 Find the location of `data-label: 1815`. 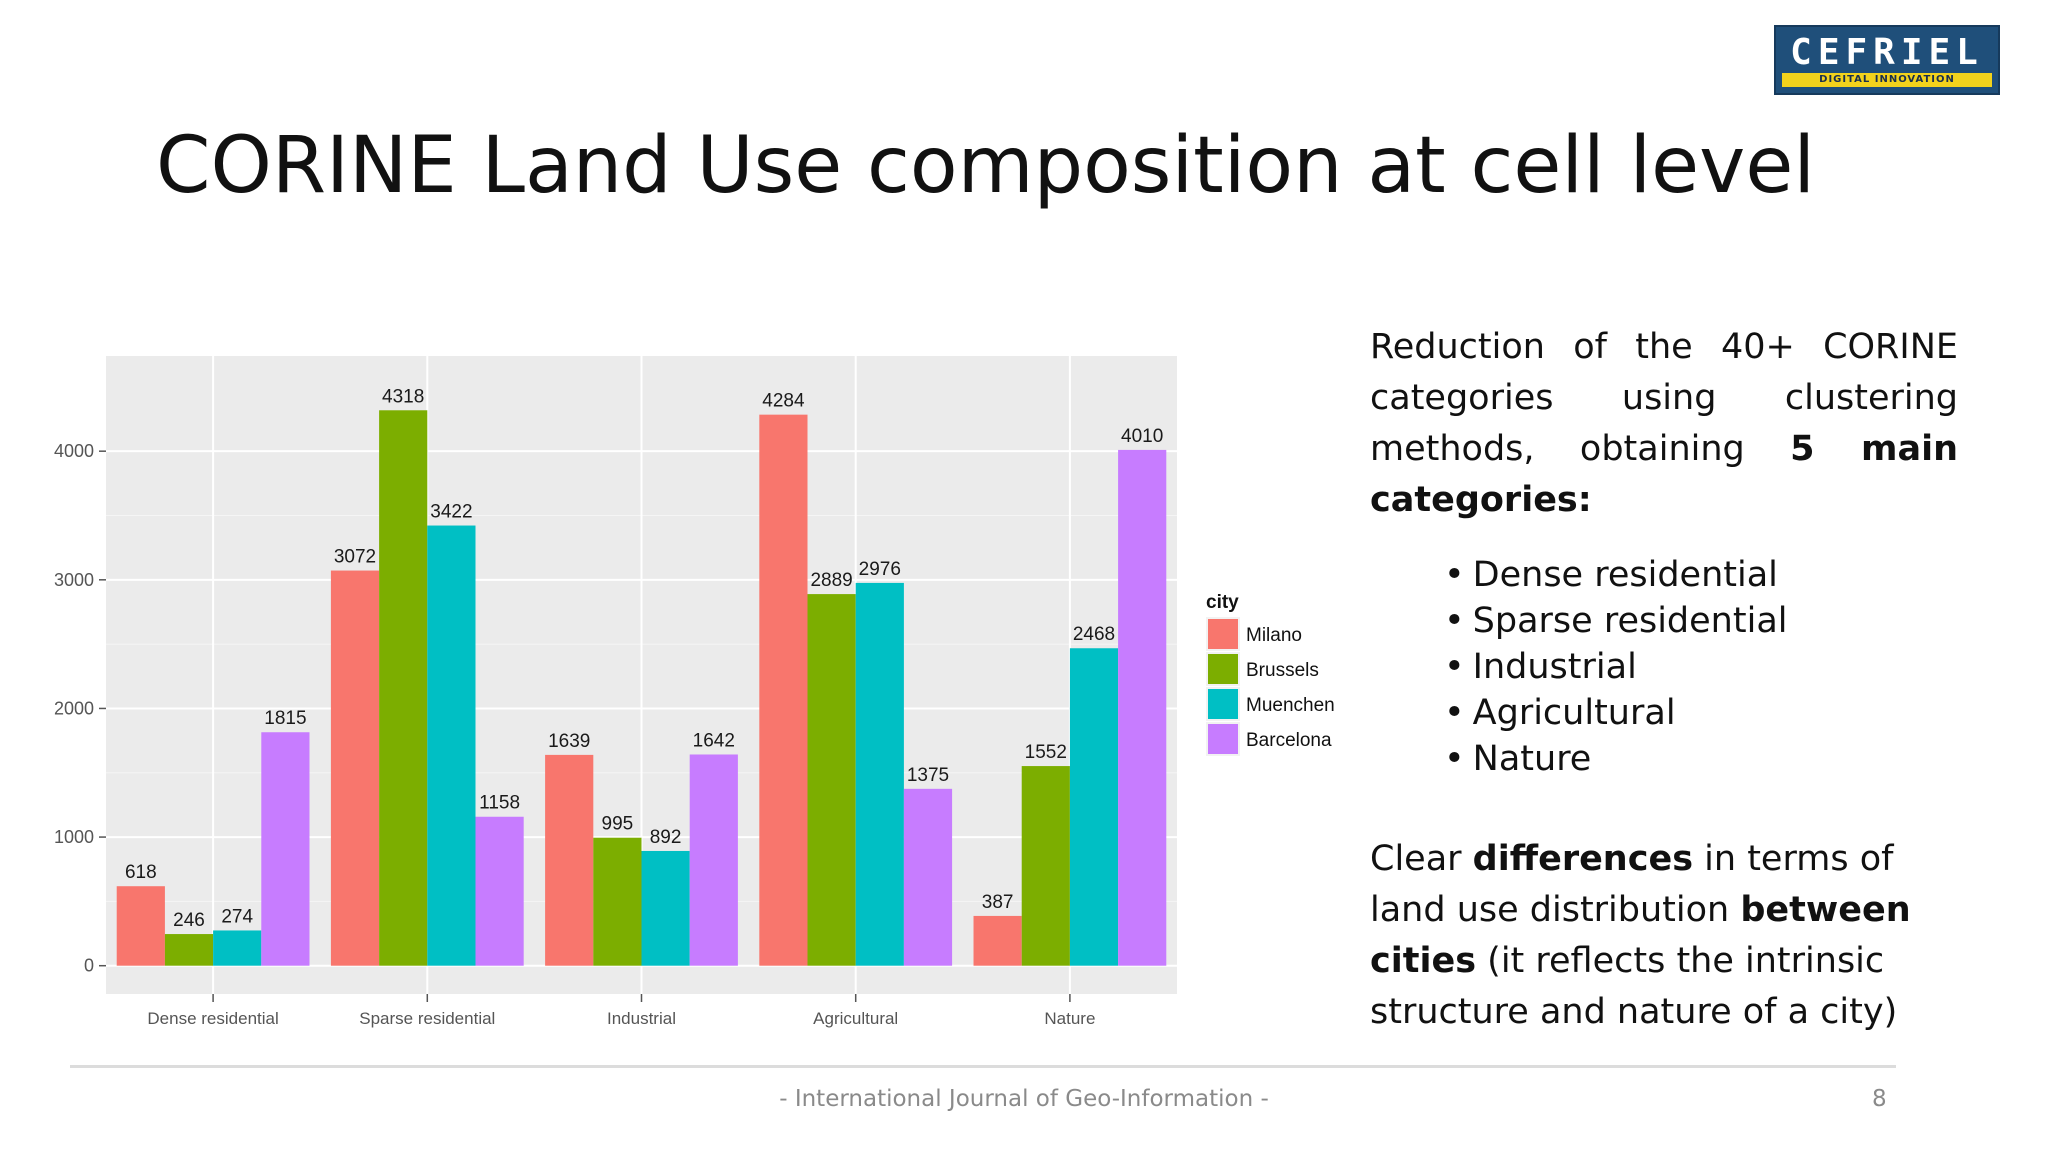

data-label: 1815 is located at coordinates (285, 718).